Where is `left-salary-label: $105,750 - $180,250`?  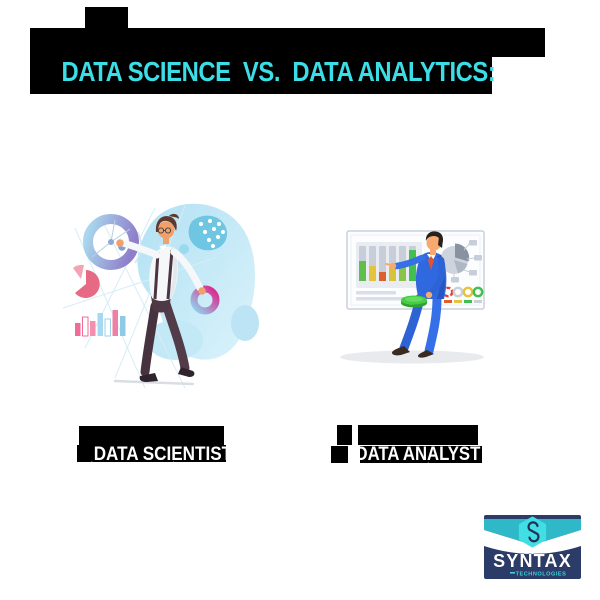 left-salary-label: $105,750 - $180,250 is located at coordinates (162, 470).